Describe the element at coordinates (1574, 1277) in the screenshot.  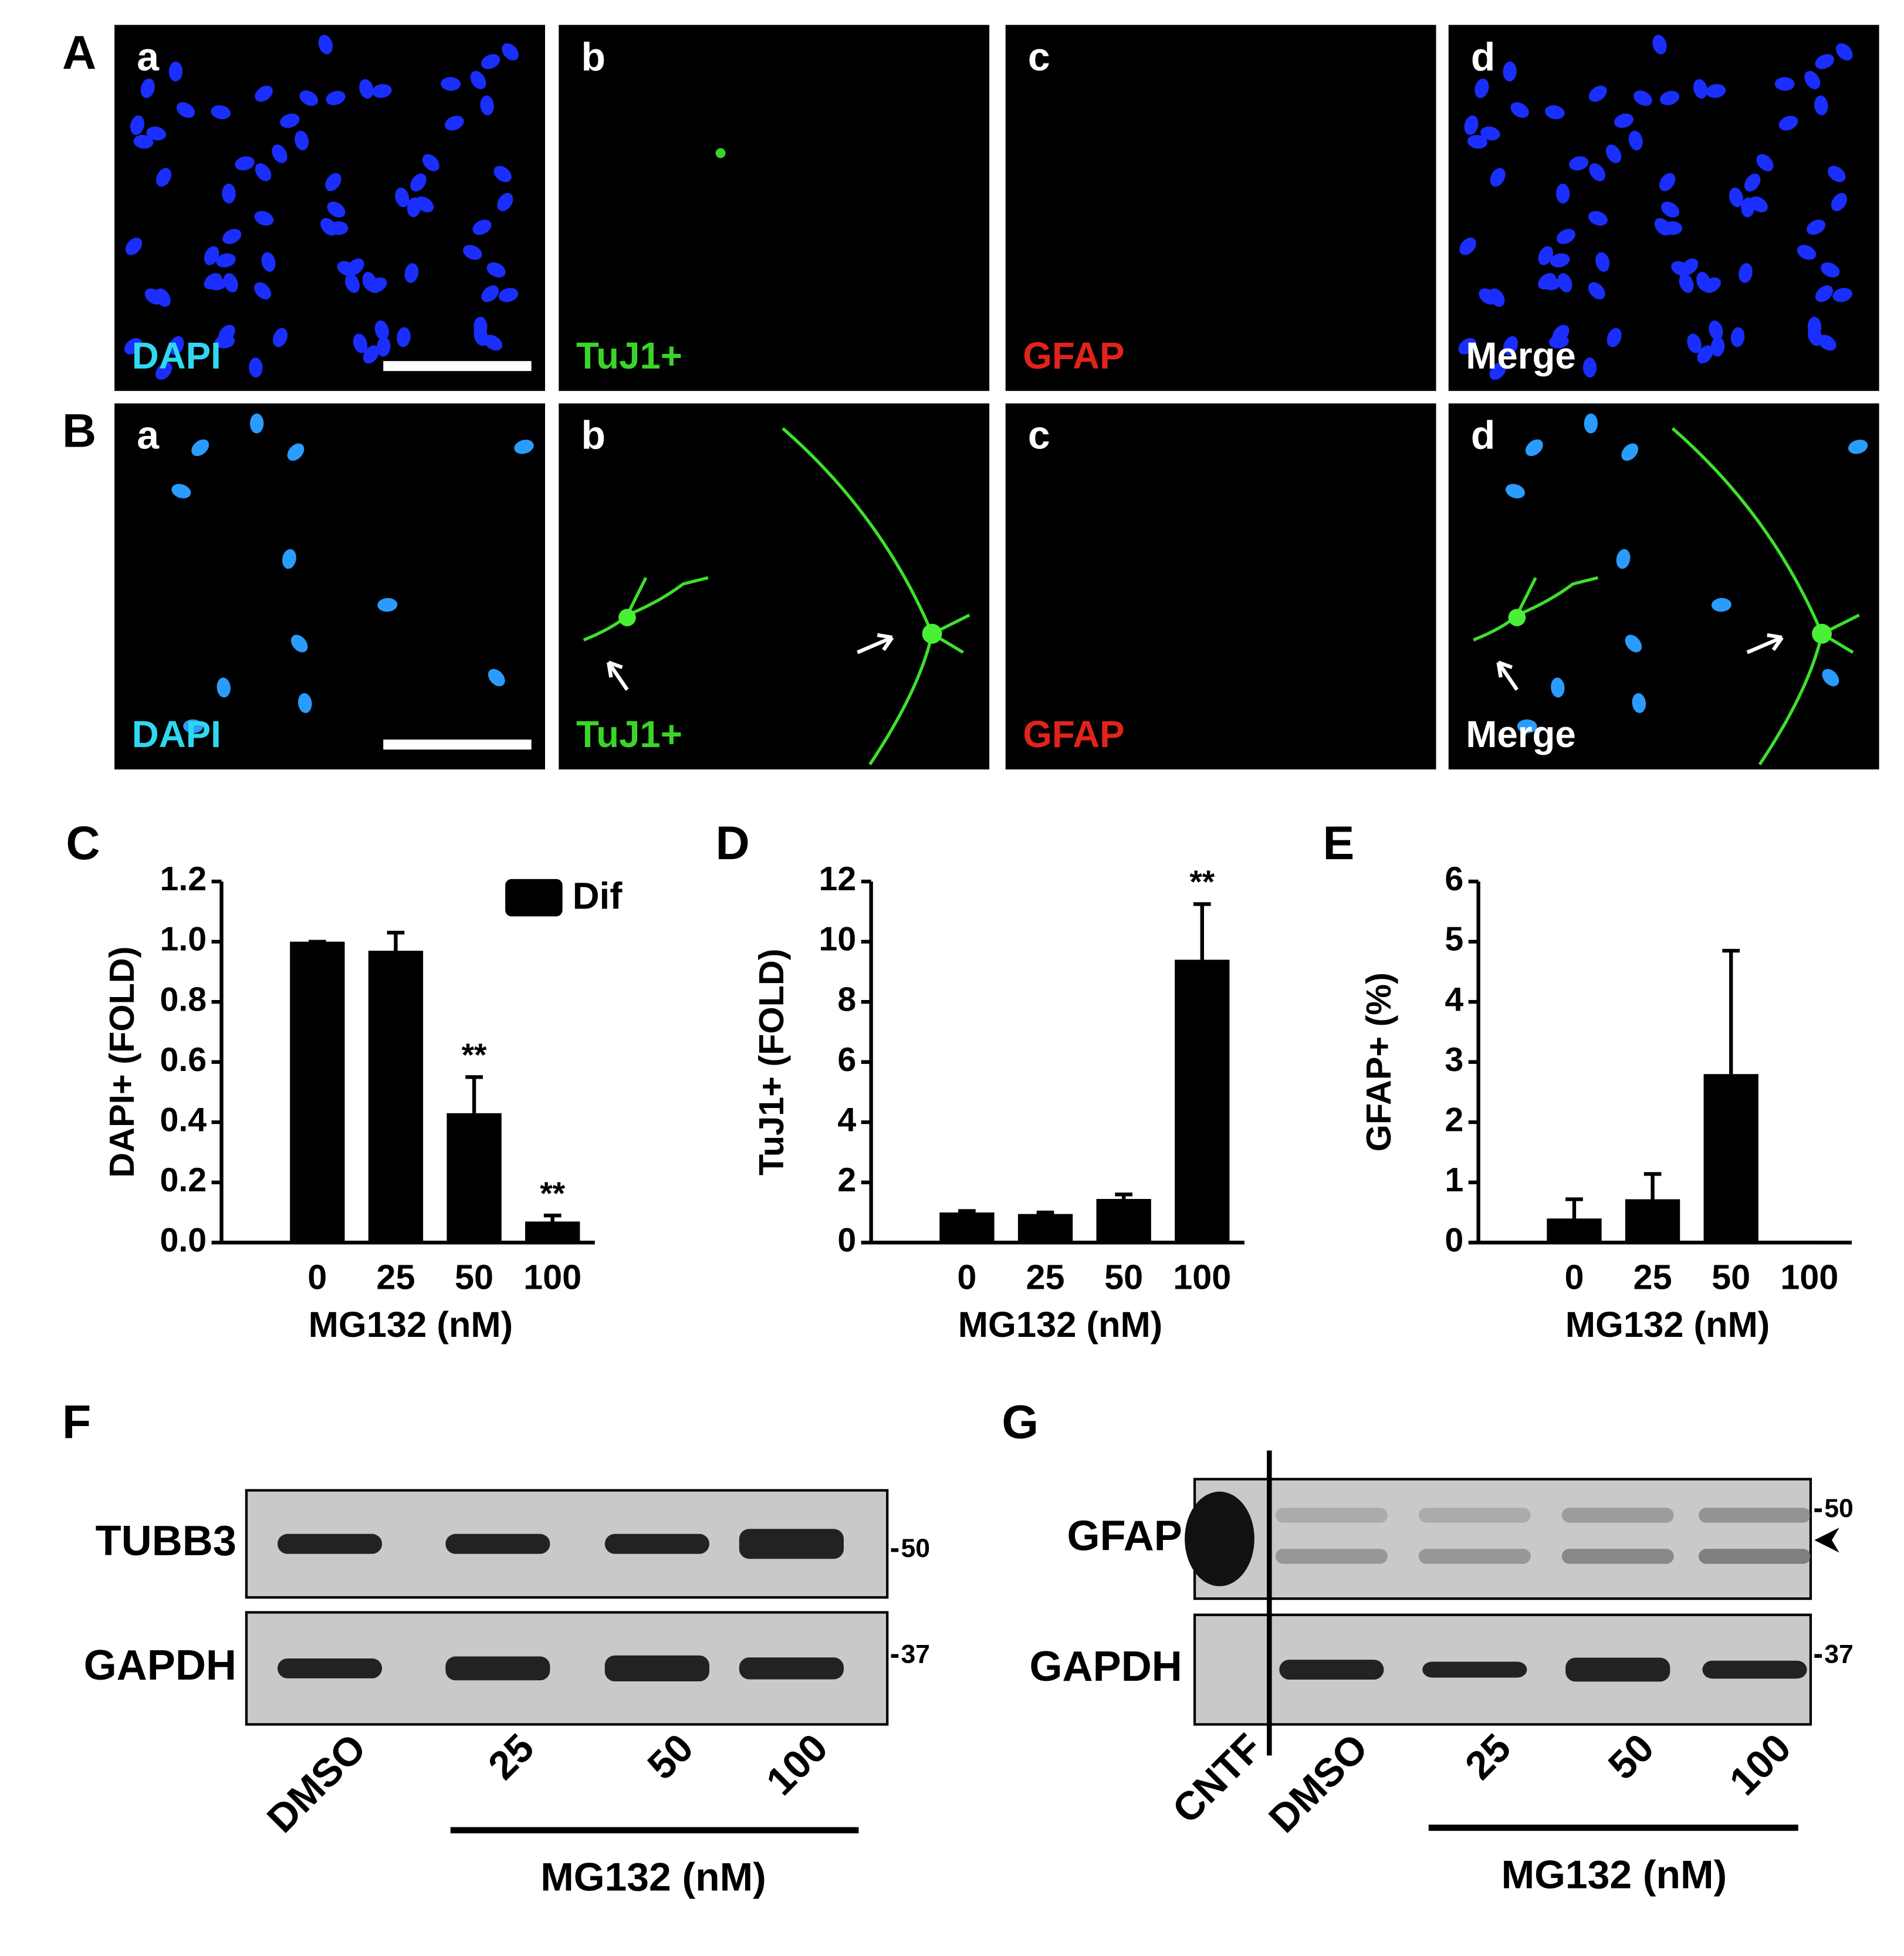
I see `x-tick-label: 0` at that location.